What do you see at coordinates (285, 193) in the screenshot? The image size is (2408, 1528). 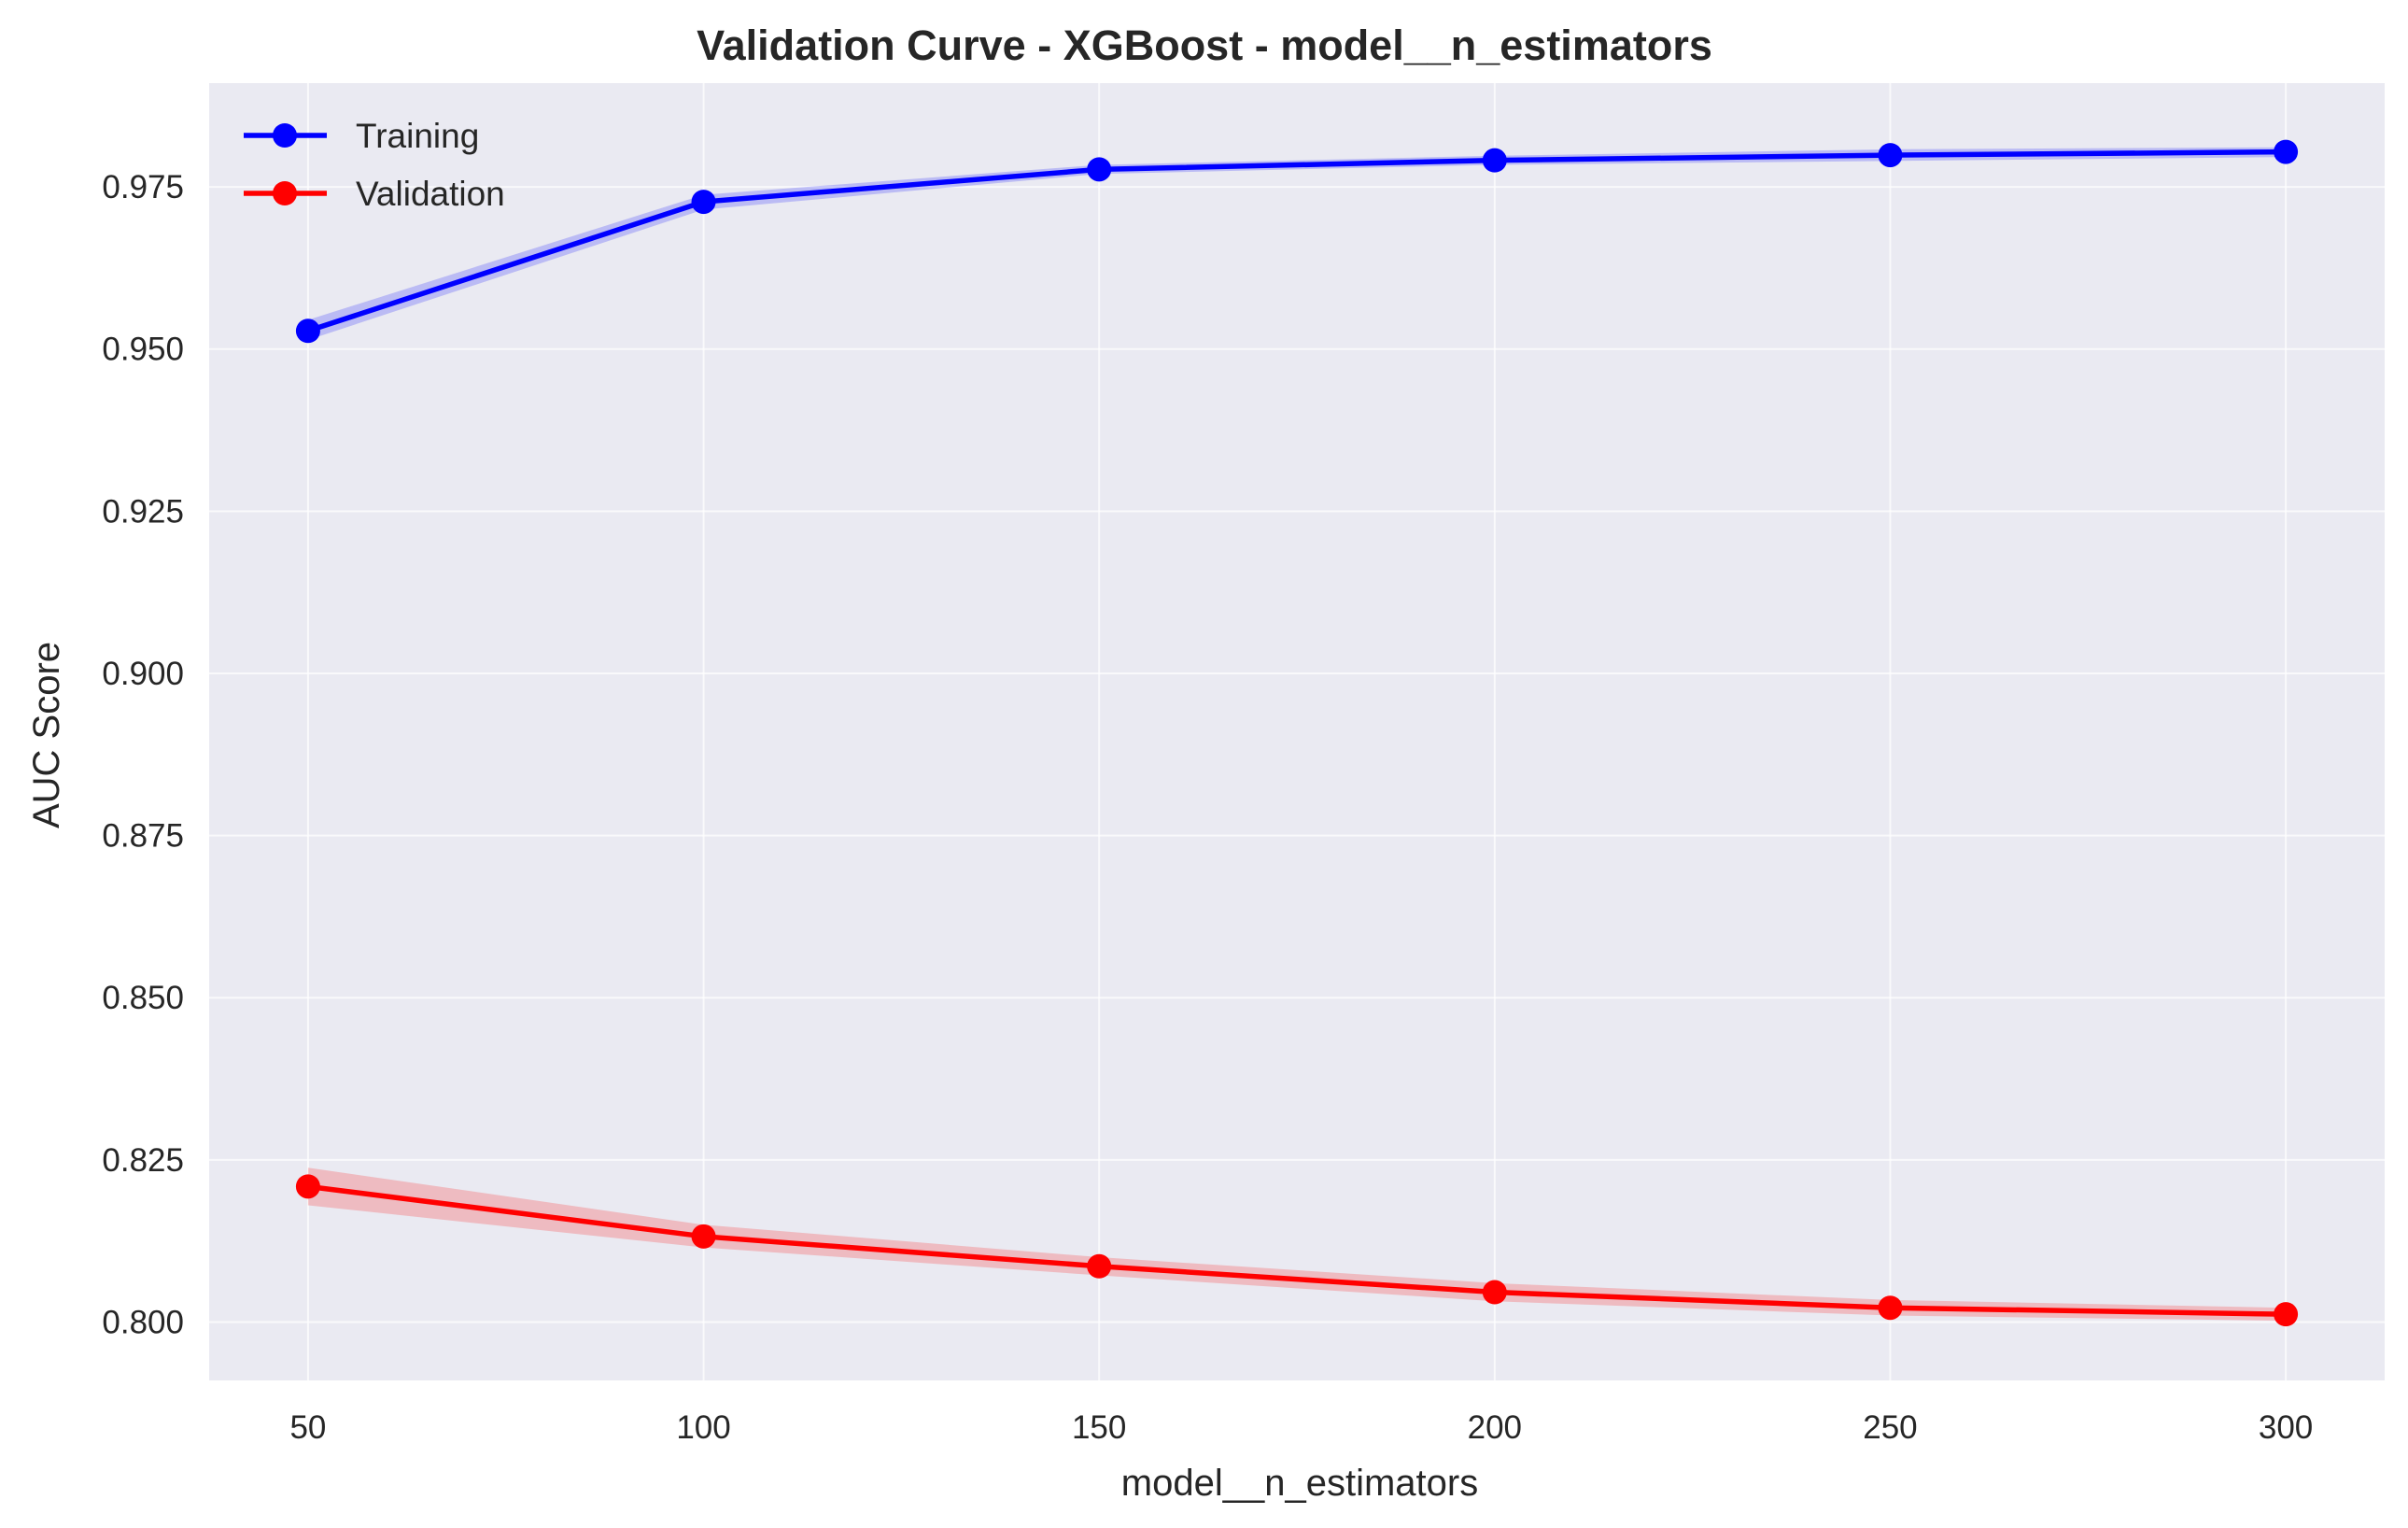 I see `legend-marker-validation` at bounding box center [285, 193].